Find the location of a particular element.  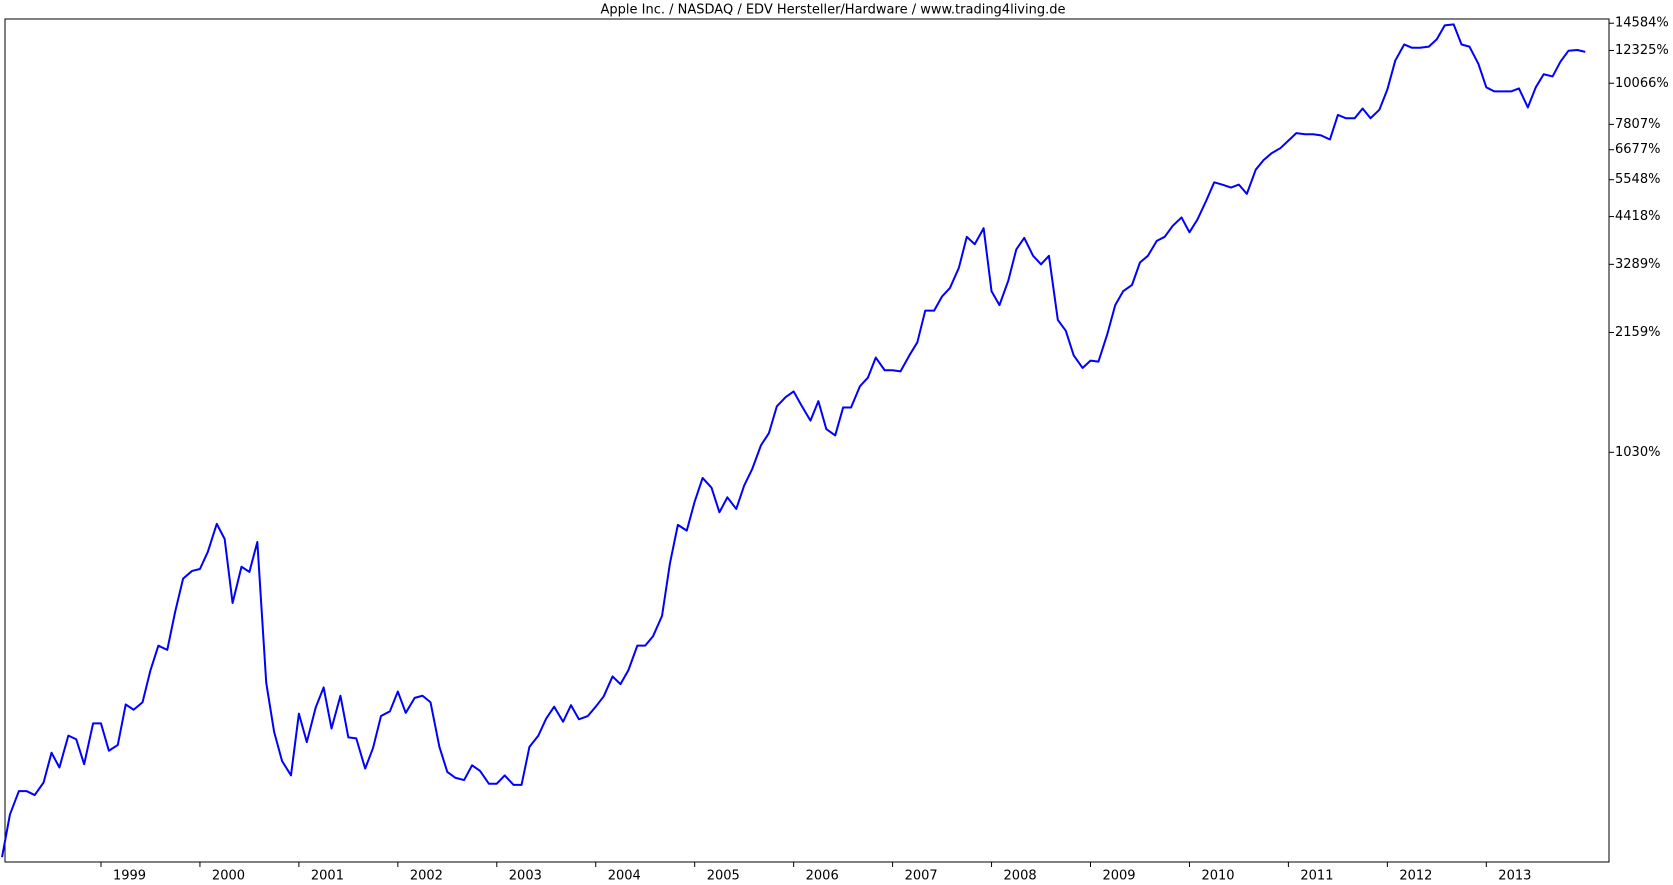

x-tick-label: 2000 is located at coordinates (228, 876).